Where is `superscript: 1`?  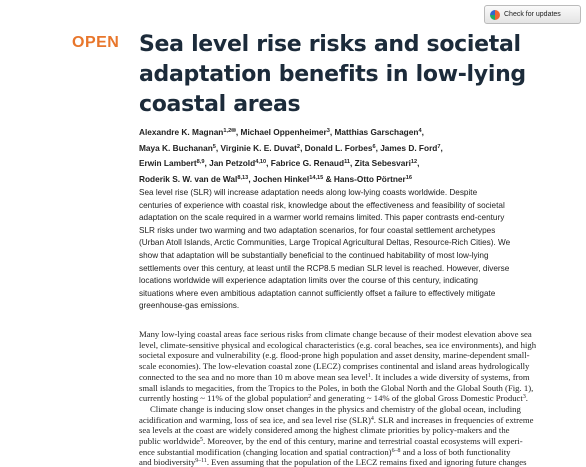 superscript: 1 is located at coordinates (369, 375).